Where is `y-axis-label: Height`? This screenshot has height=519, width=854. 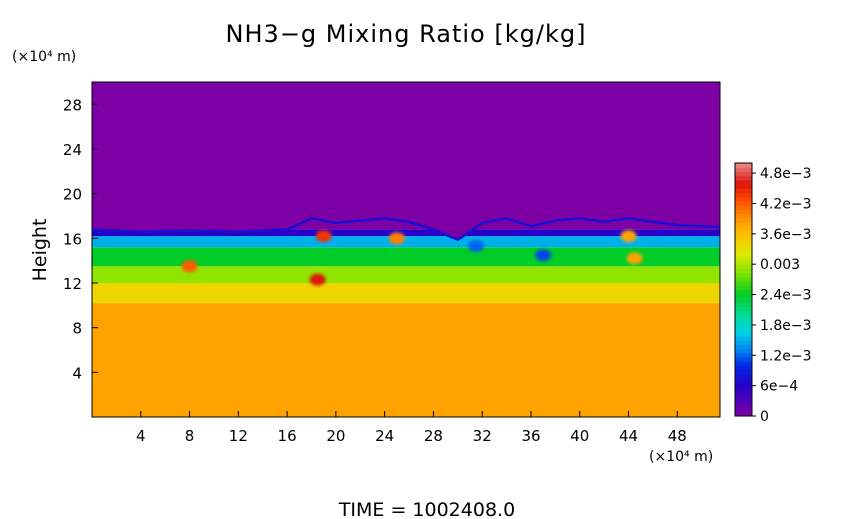
y-axis-label: Height is located at coordinates (40, 250).